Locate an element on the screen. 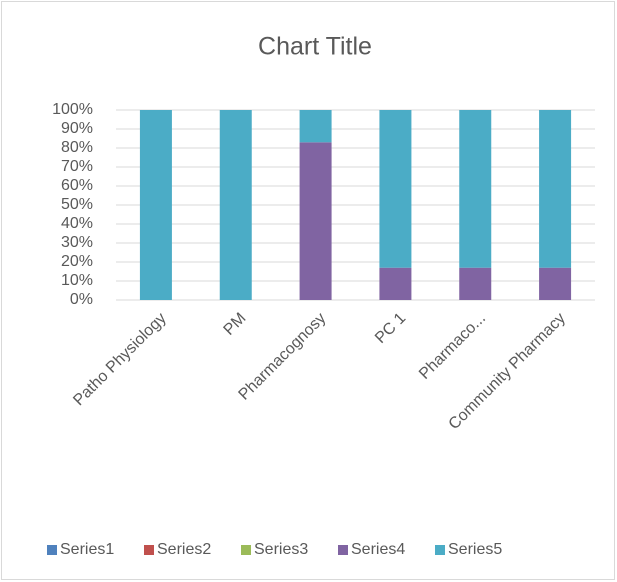  y-tick-label: 60% is located at coordinates (77, 185).